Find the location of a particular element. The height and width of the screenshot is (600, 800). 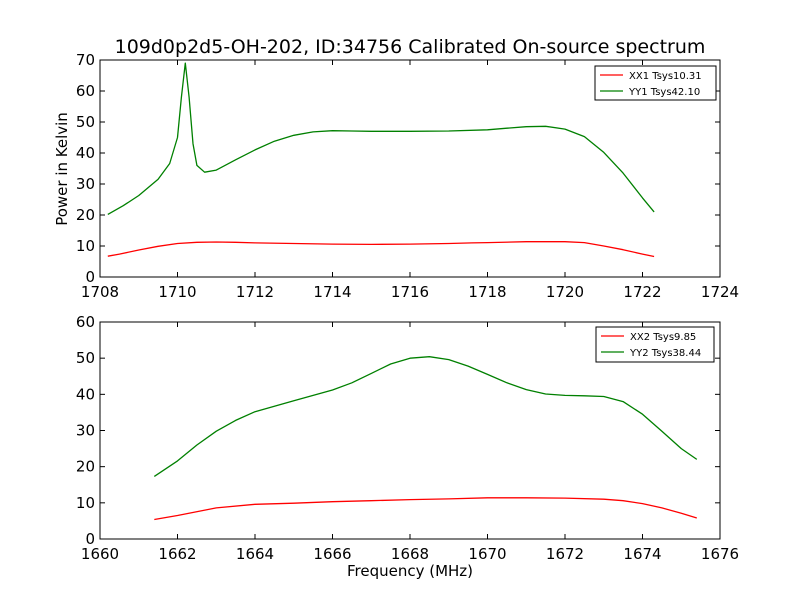

legend-entry: YY2 Tsys38.44 is located at coordinates (665, 353).